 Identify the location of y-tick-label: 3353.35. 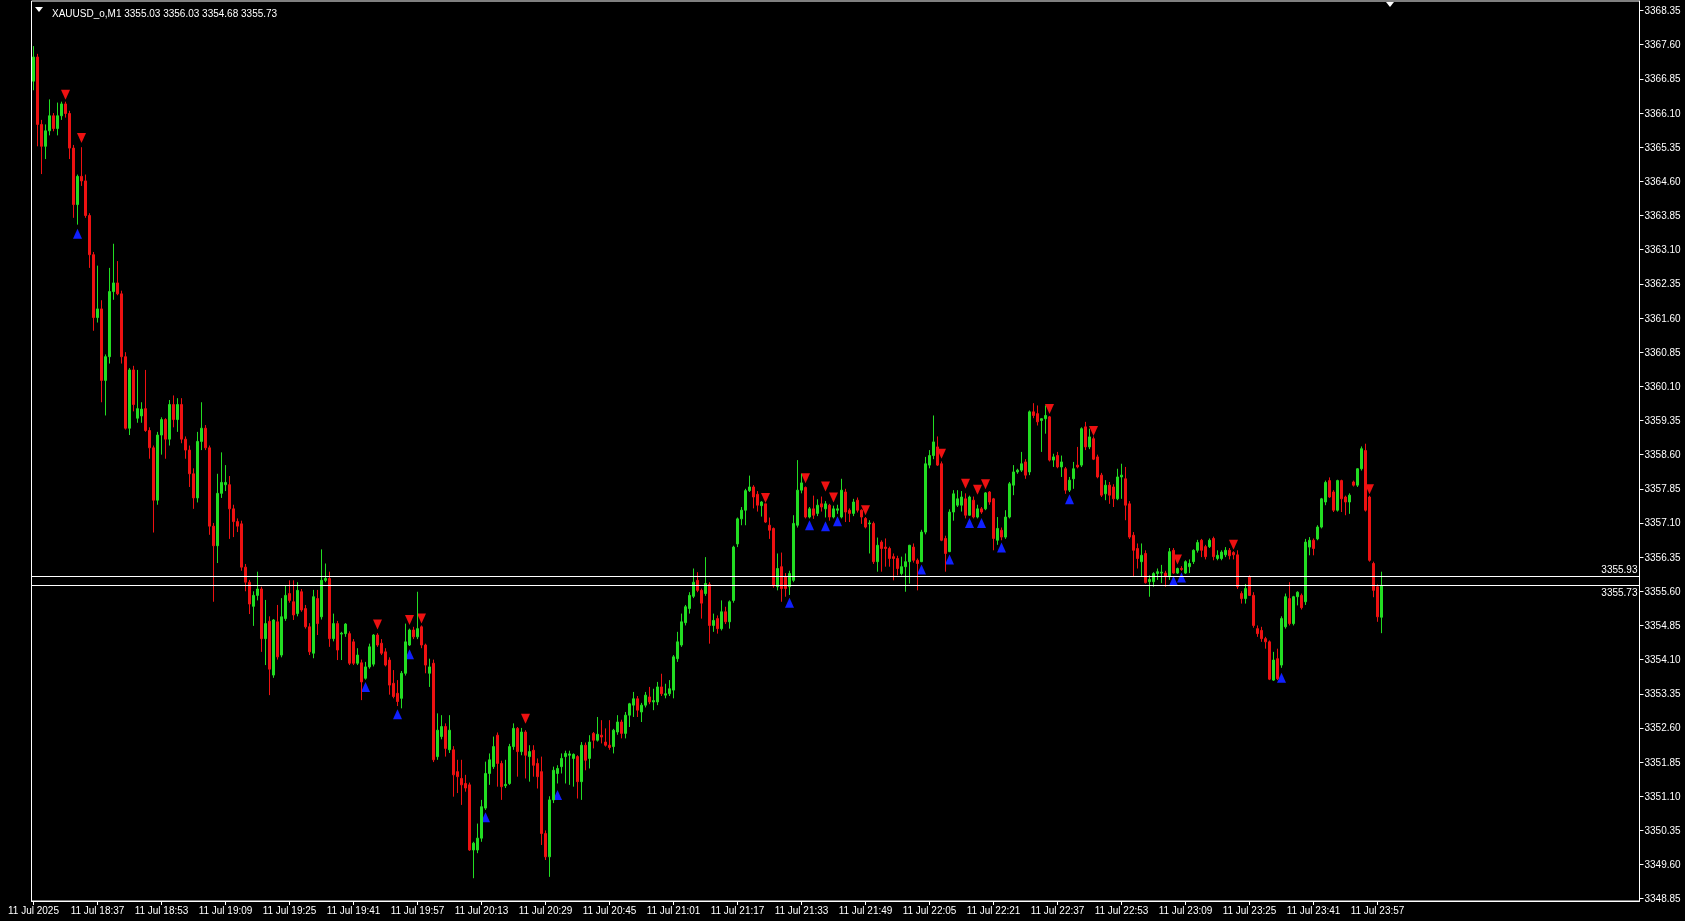
(1663, 694).